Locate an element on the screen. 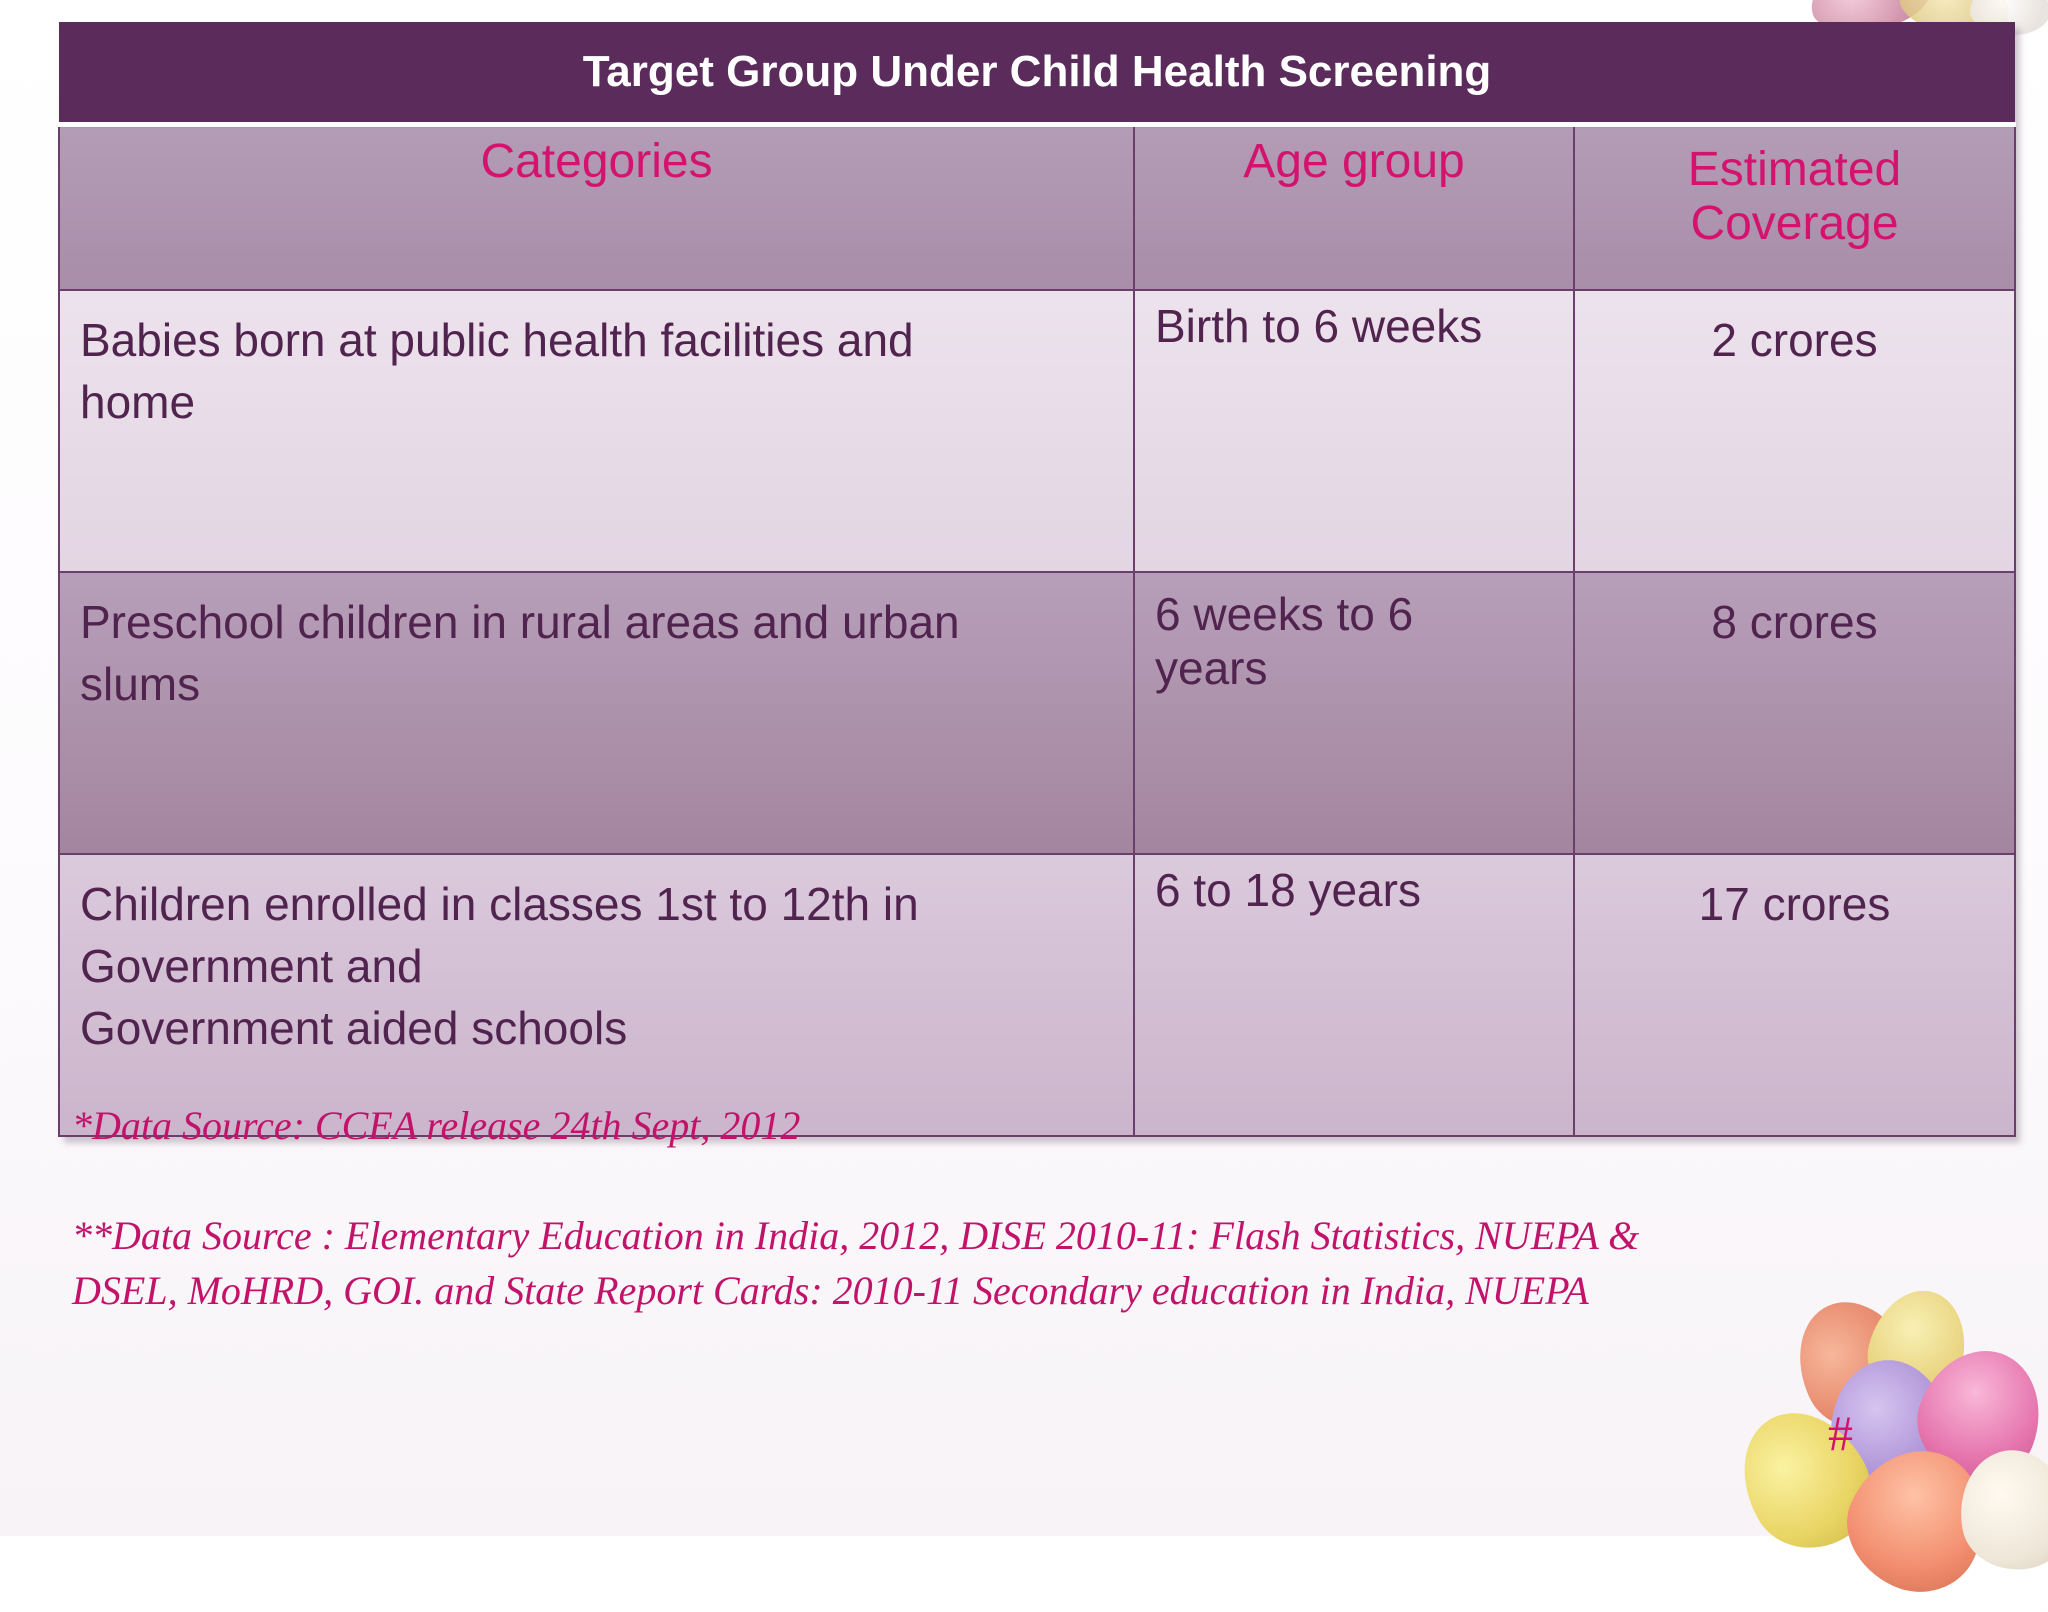 The width and height of the screenshot is (2048, 1612). source-spacer is located at coordinates (972, 1180).